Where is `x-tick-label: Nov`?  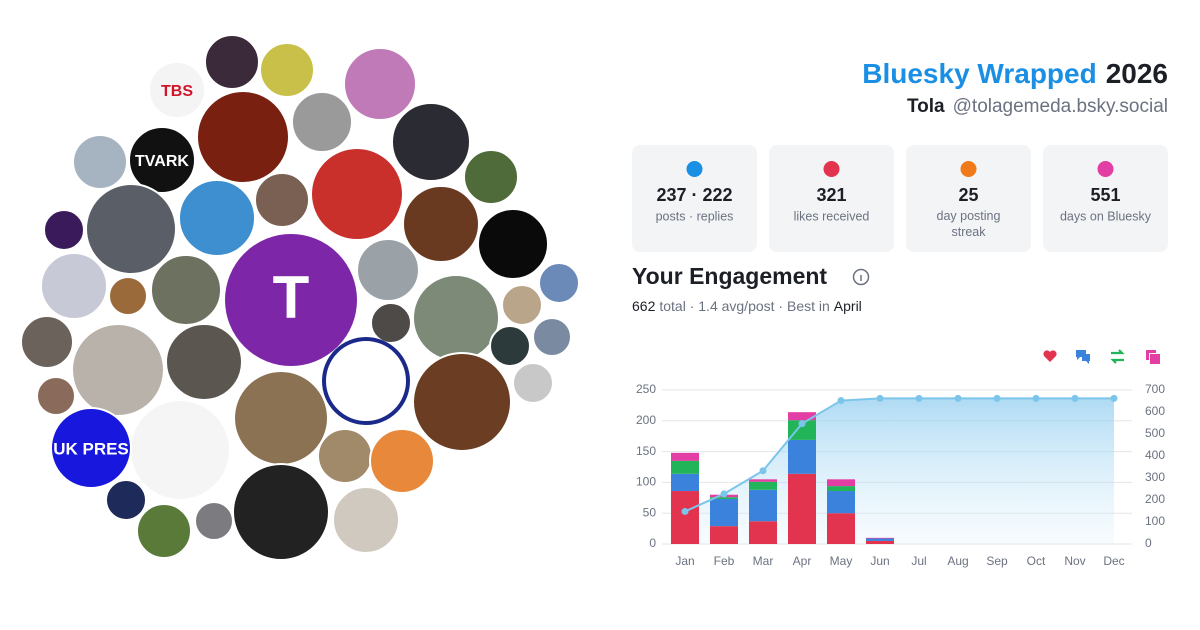 x-tick-label: Nov is located at coordinates (1074, 561).